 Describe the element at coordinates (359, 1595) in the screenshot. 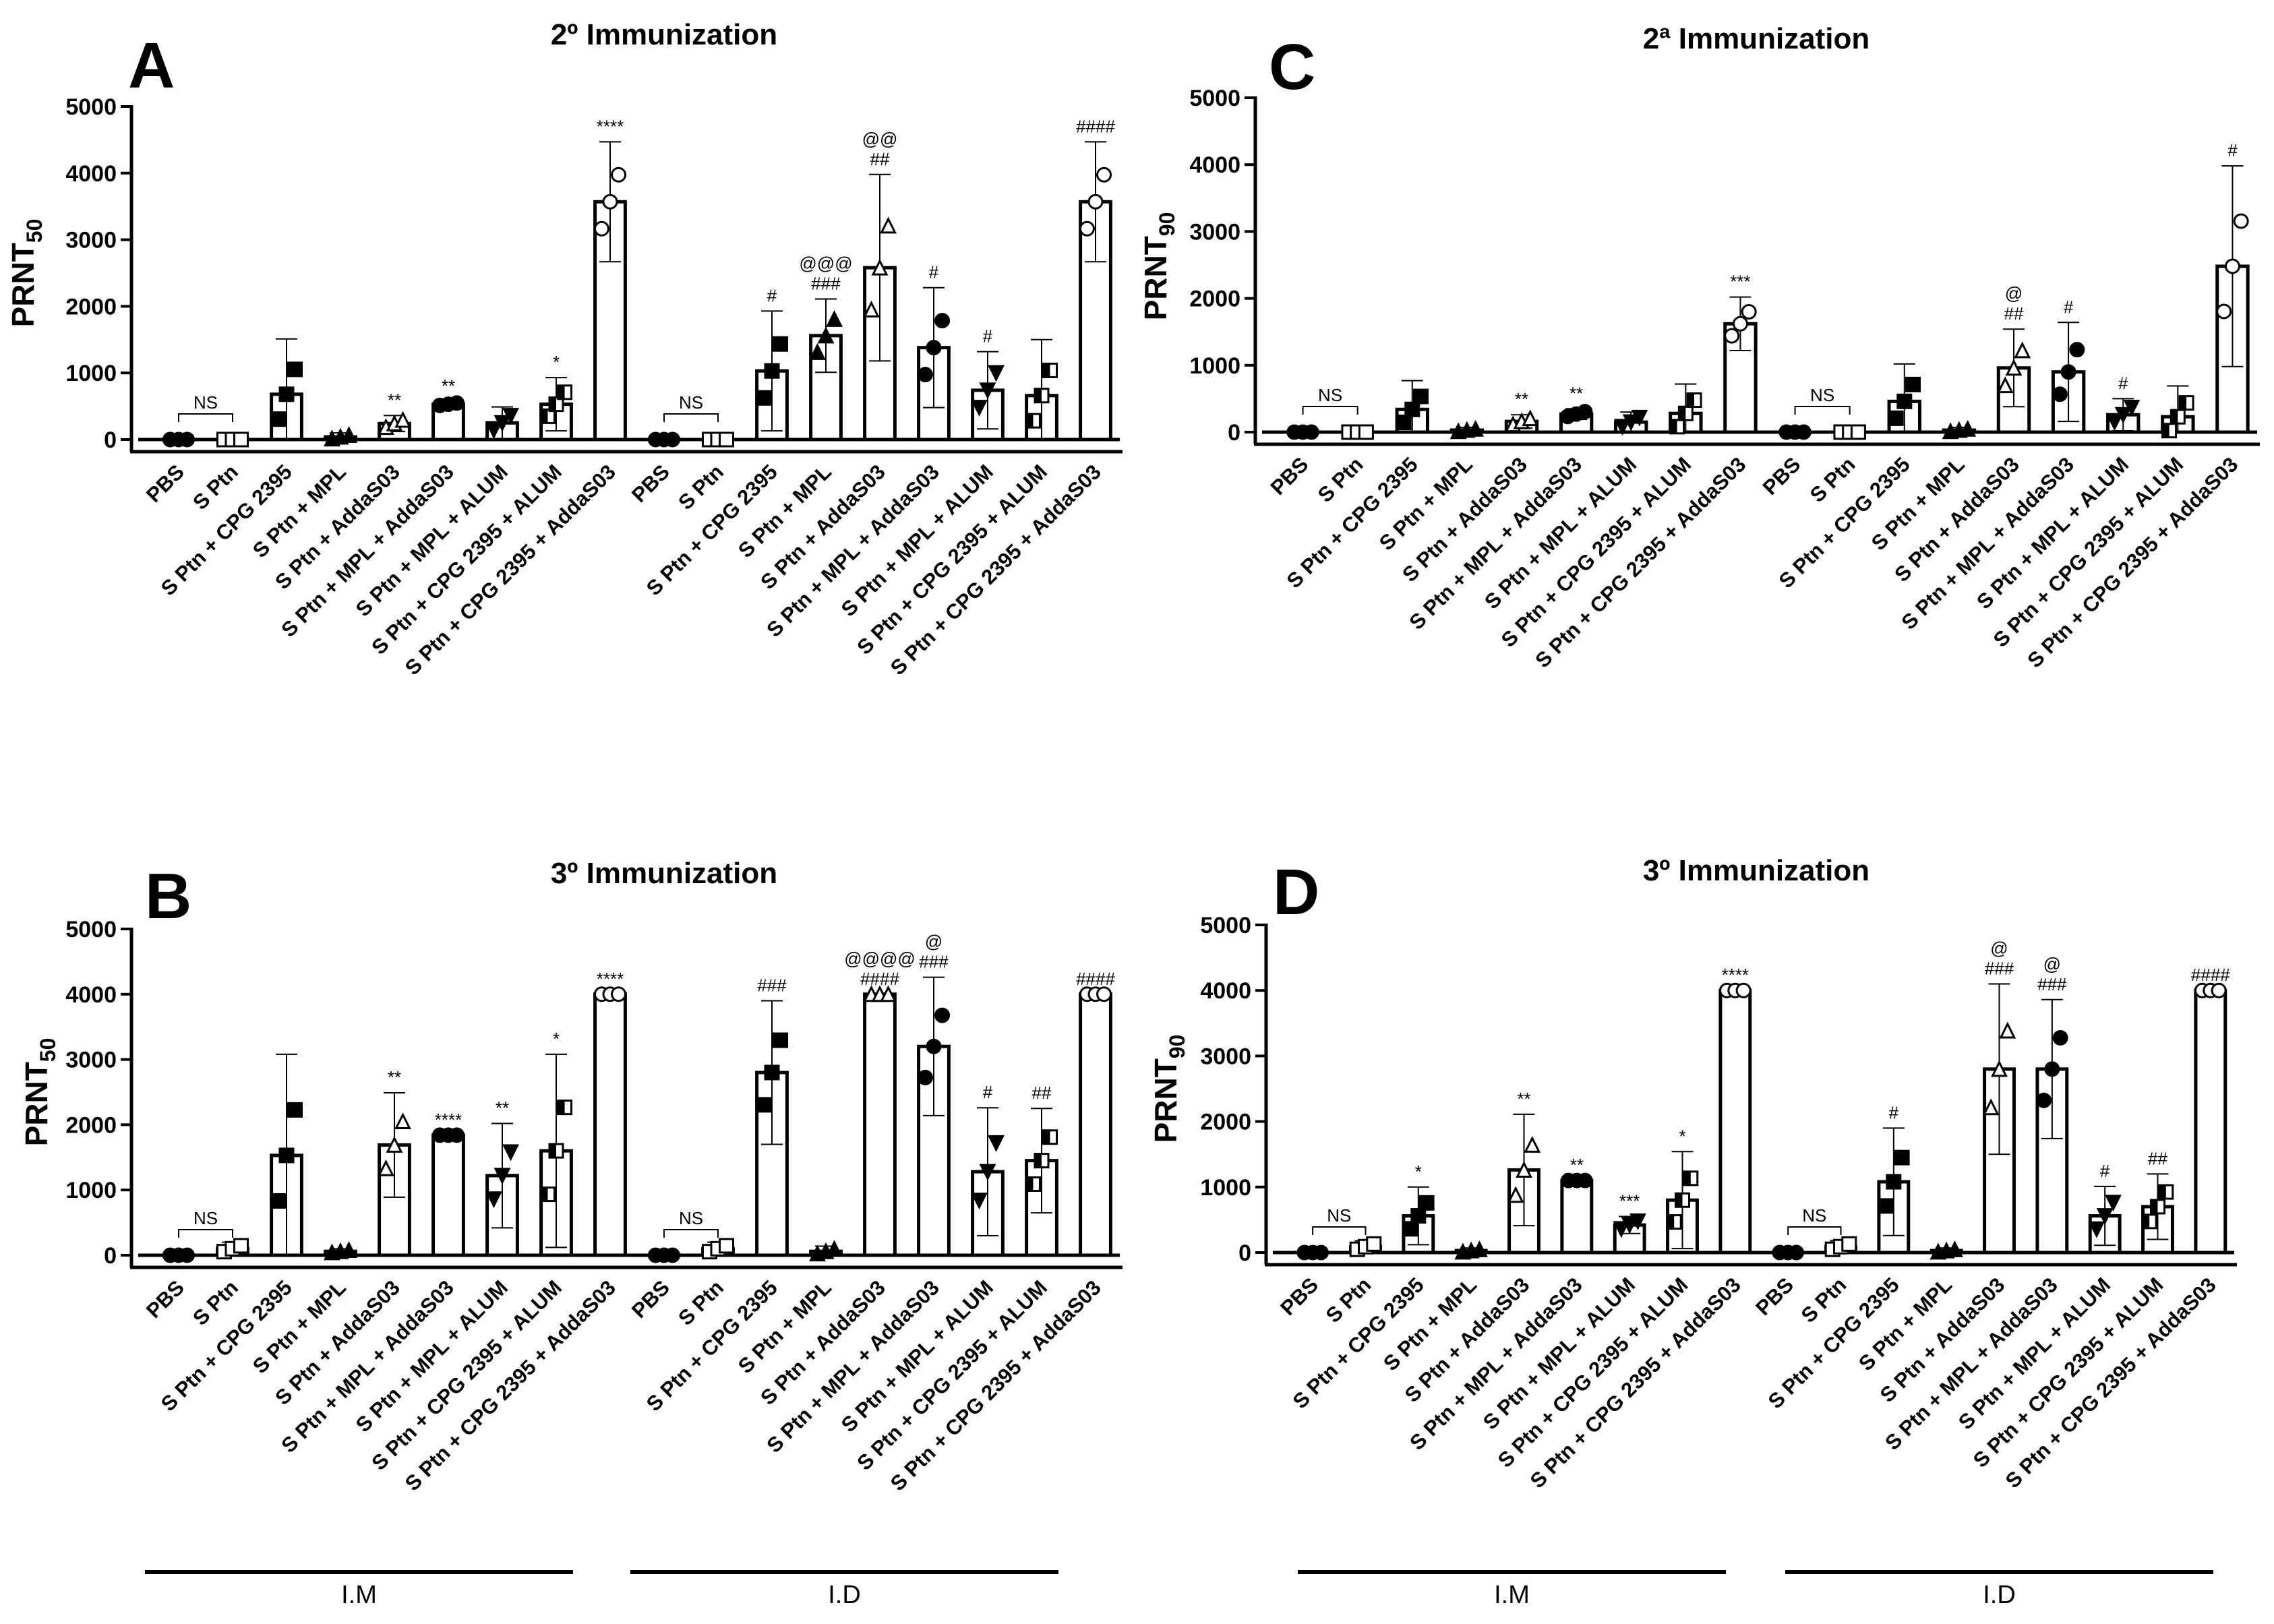

I see `route-label: I.M` at that location.